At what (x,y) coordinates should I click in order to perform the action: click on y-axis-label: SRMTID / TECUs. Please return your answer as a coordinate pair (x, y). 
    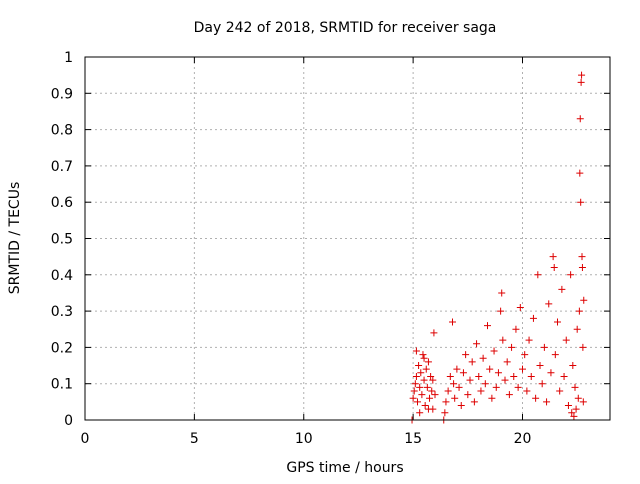
    Looking at the image, I should click on (15, 238).